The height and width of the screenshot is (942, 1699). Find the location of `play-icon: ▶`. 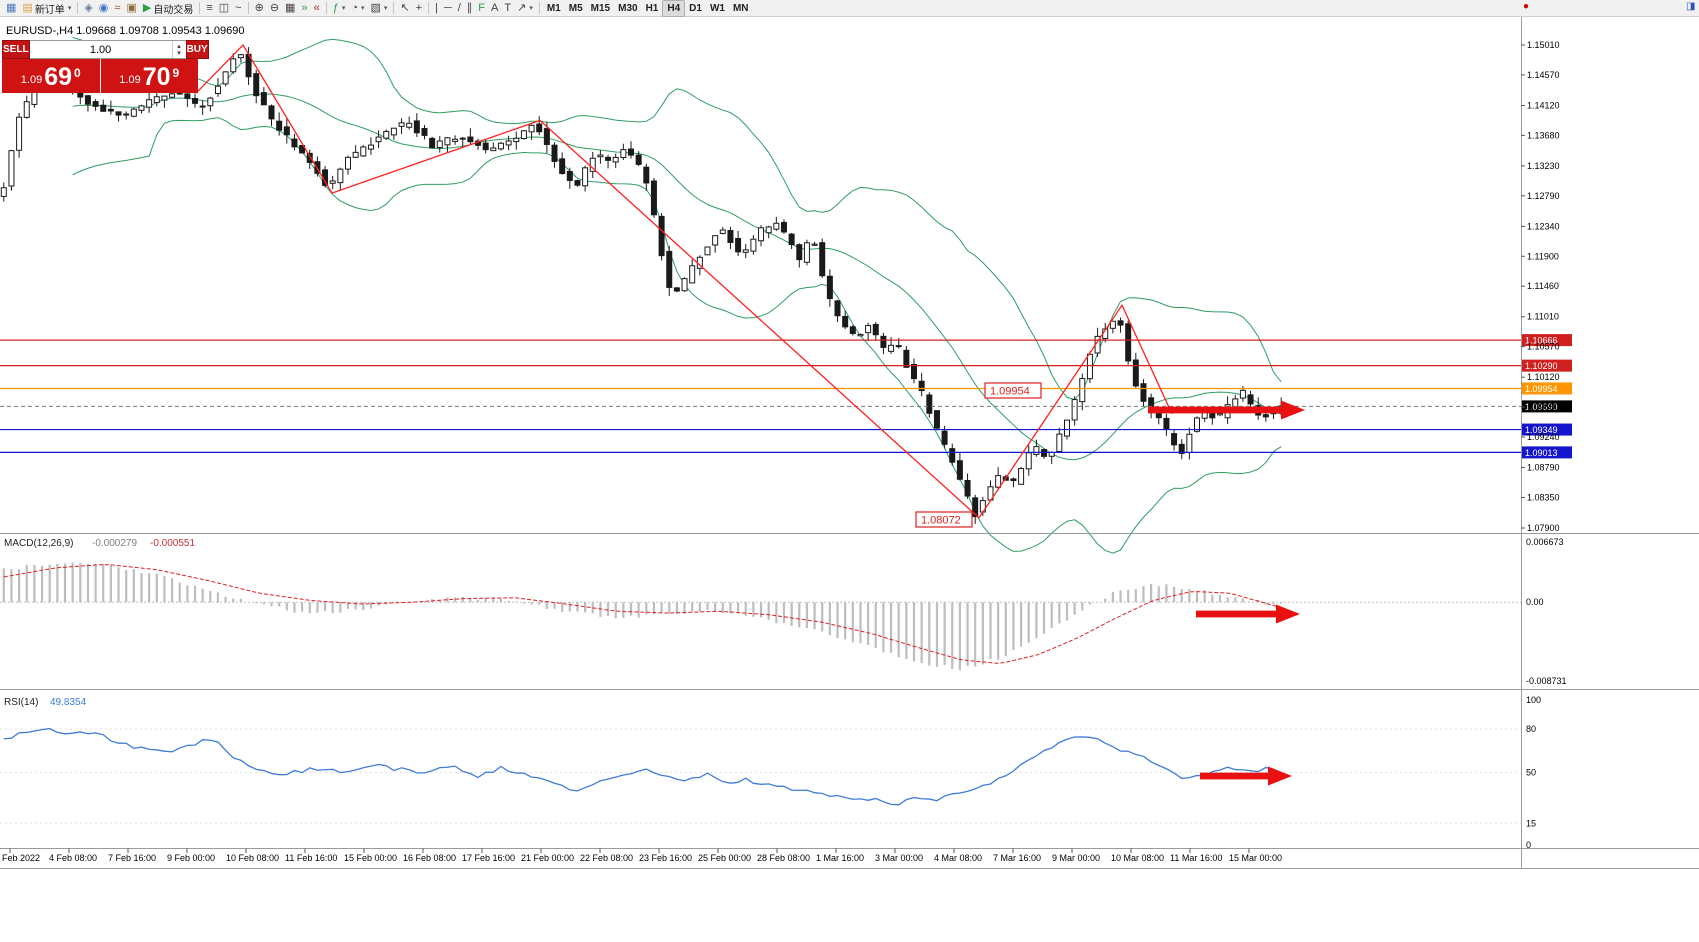

play-icon: ▶ is located at coordinates (147, 7).